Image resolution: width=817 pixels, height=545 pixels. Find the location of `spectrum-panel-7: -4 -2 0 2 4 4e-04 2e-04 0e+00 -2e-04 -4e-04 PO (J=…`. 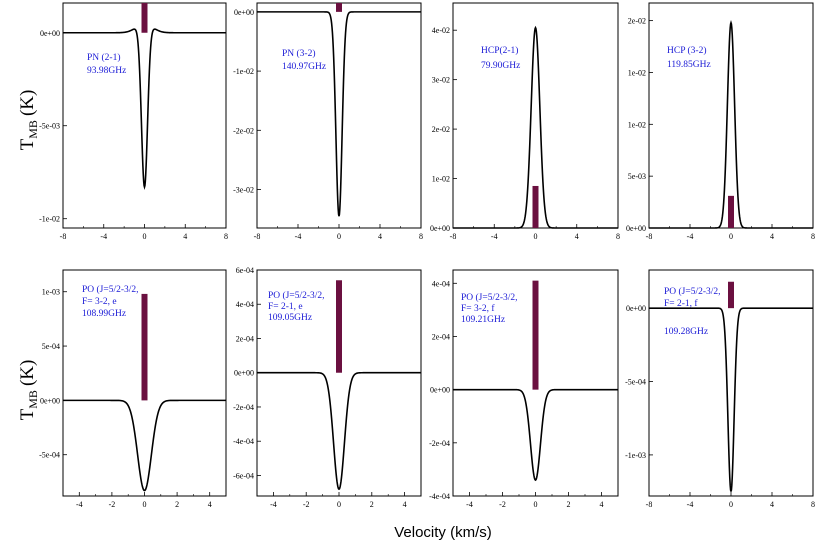

spectrum-panel-7: -4 -2 0 2 4 4e-04 2e-04 0e+00 -2e-04 -4e-04 PO (J=… is located at coordinates (524, 389).